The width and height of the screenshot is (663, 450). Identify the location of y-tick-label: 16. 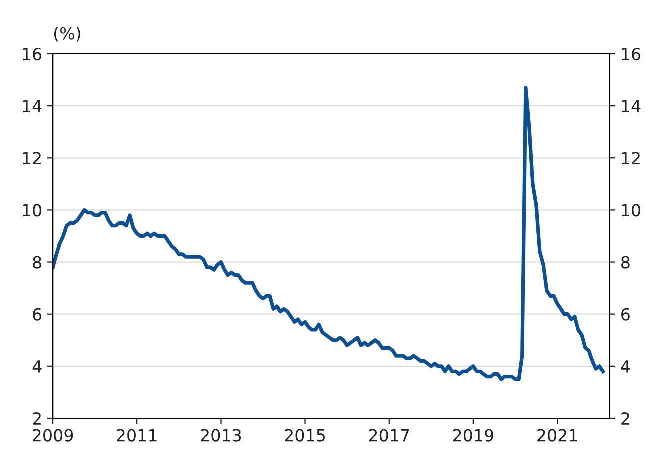
(32, 54).